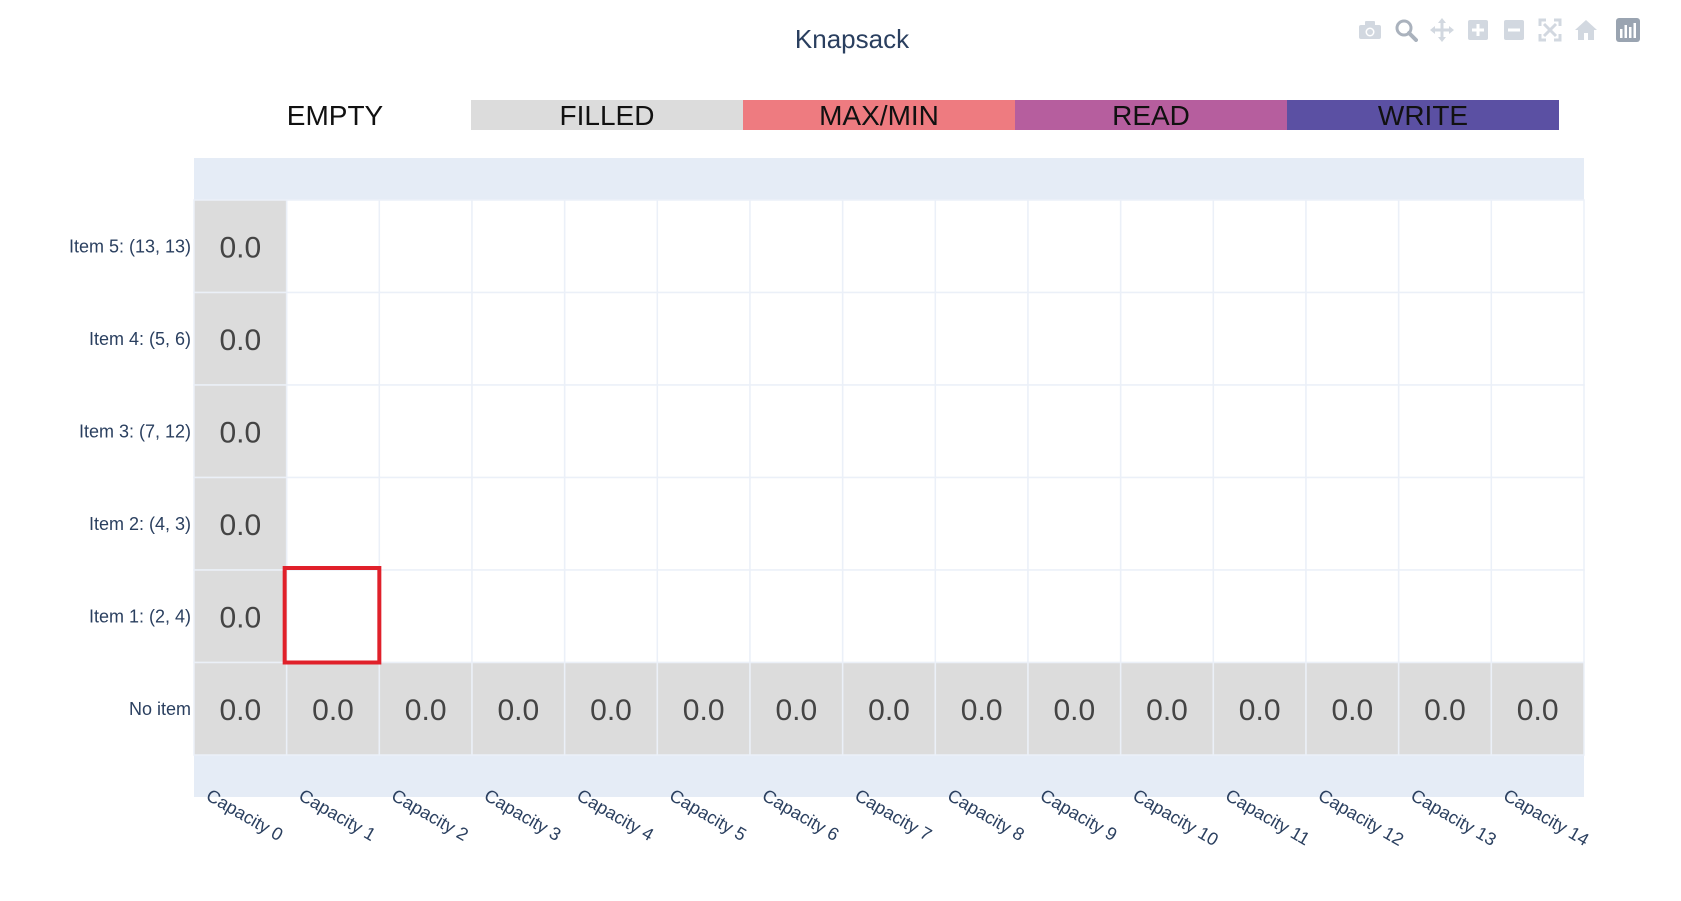 This screenshot has width=1681, height=901. Describe the element at coordinates (1151, 115) in the screenshot. I see `legend-swatch-read` at that location.